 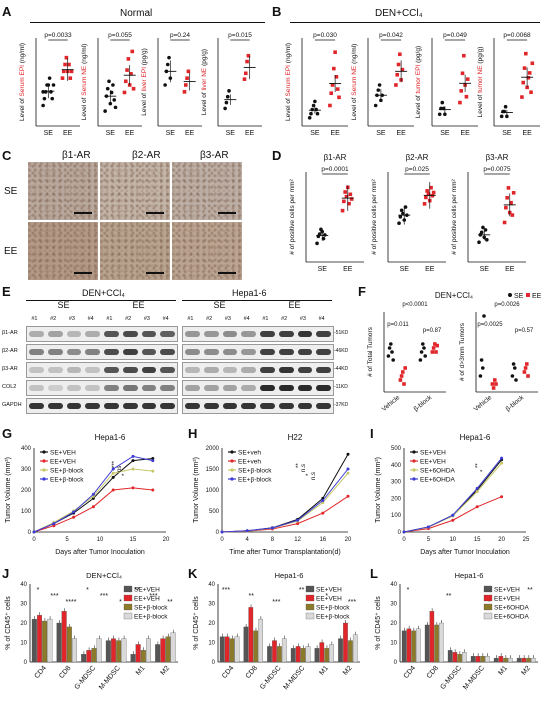 What do you see at coordinates (336, 77) in the screenshot?
I see `panel-b-chart-1-ee-point` at bounding box center [336, 77].